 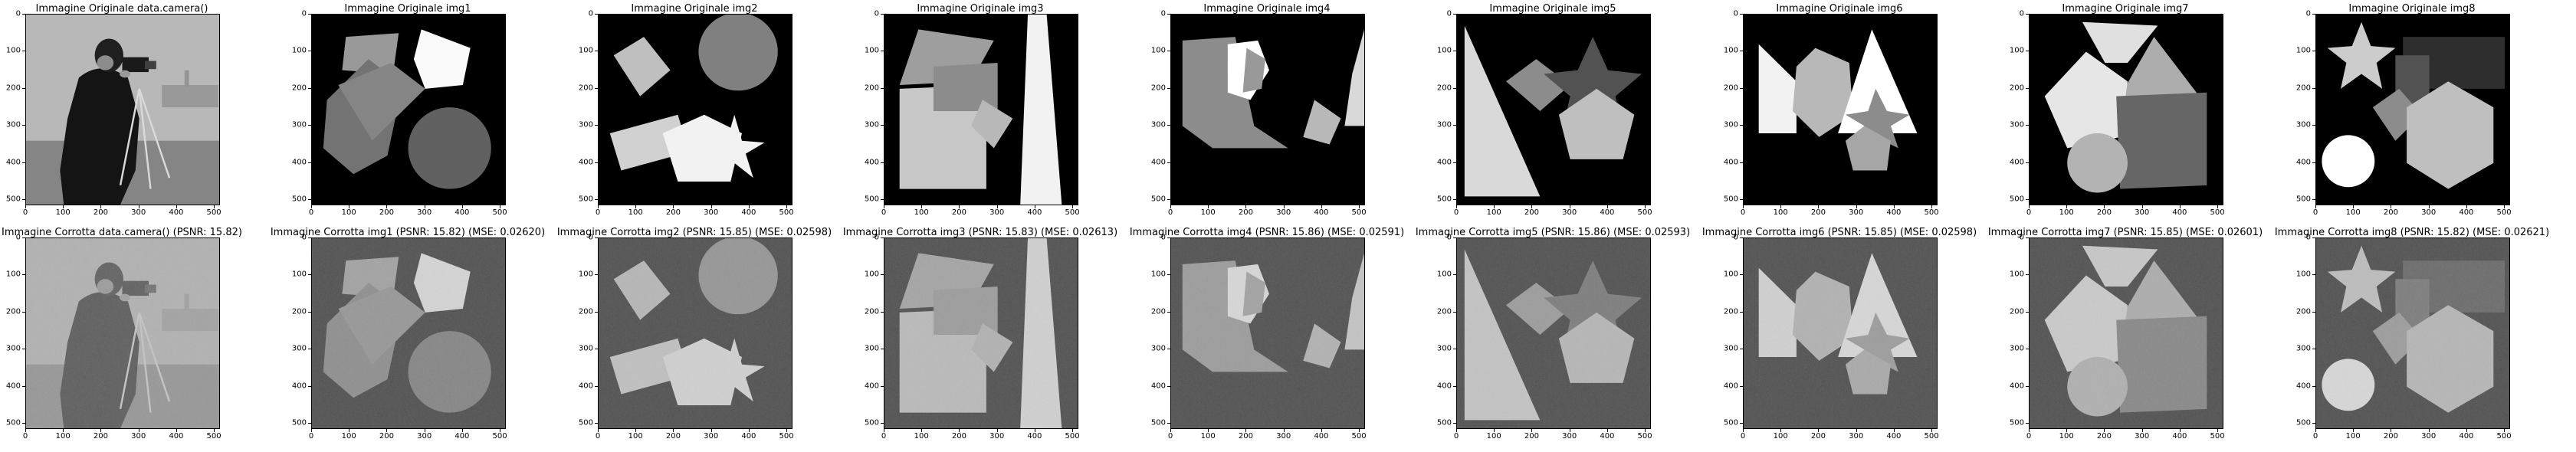 What do you see at coordinates (1444, 199) in the screenshot?
I see `y-tick-label: 500` at bounding box center [1444, 199].